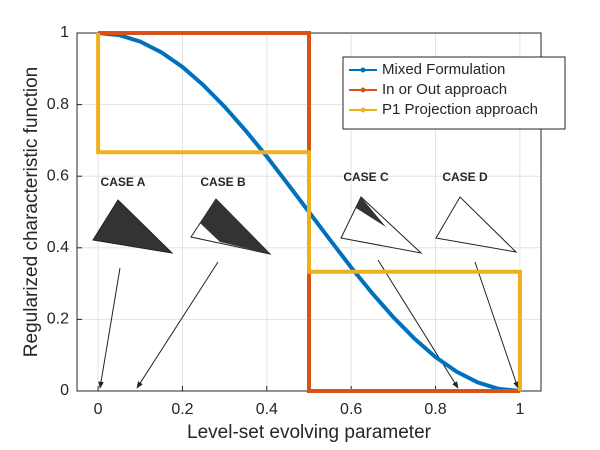 The width and height of the screenshot is (600, 450). Describe the element at coordinates (351, 409) in the screenshot. I see `x-tick-label: 0.6` at that location.